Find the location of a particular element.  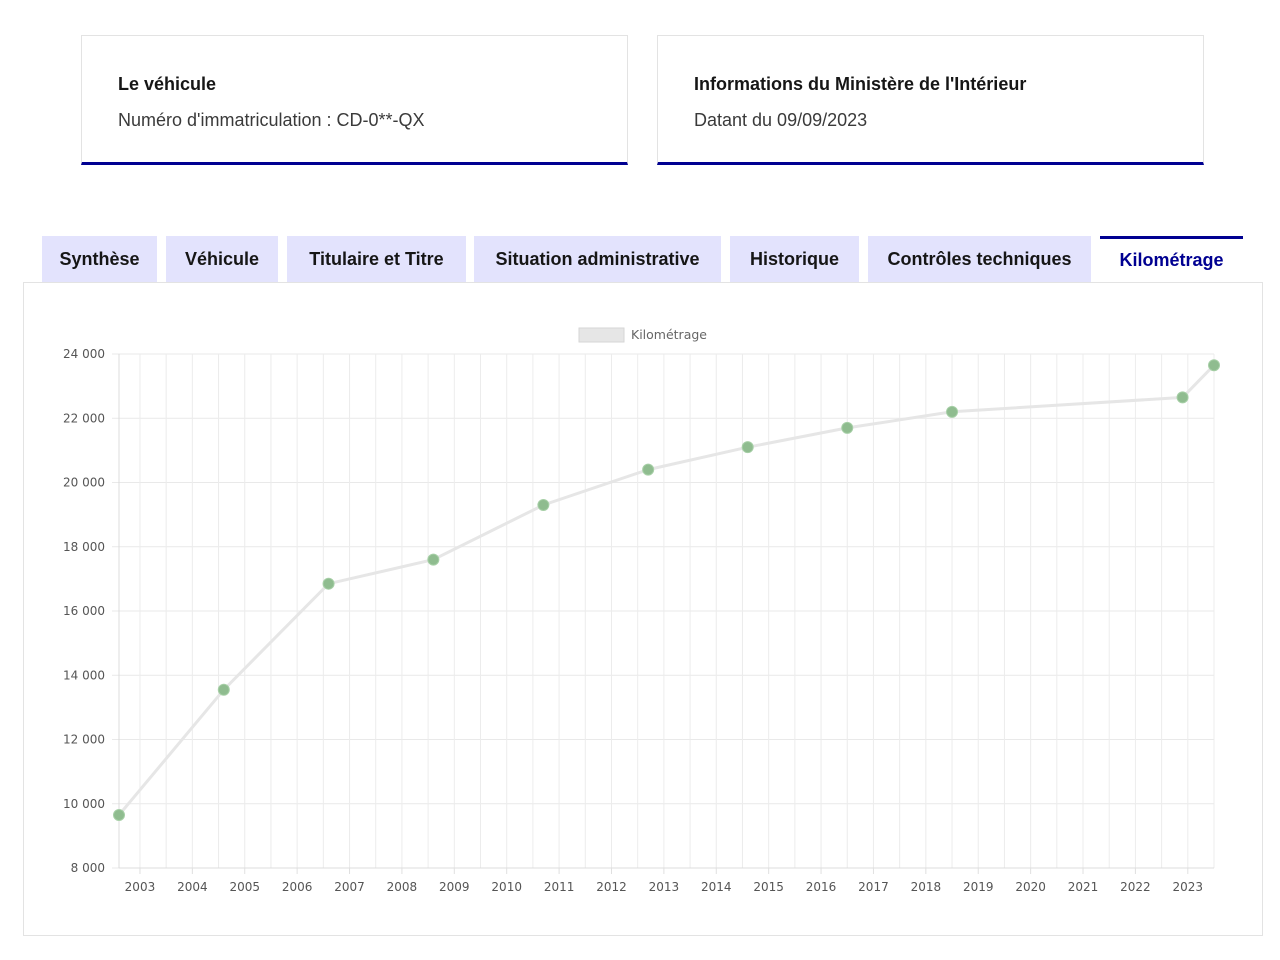

x-tick-label: 2015 is located at coordinates (768, 887).